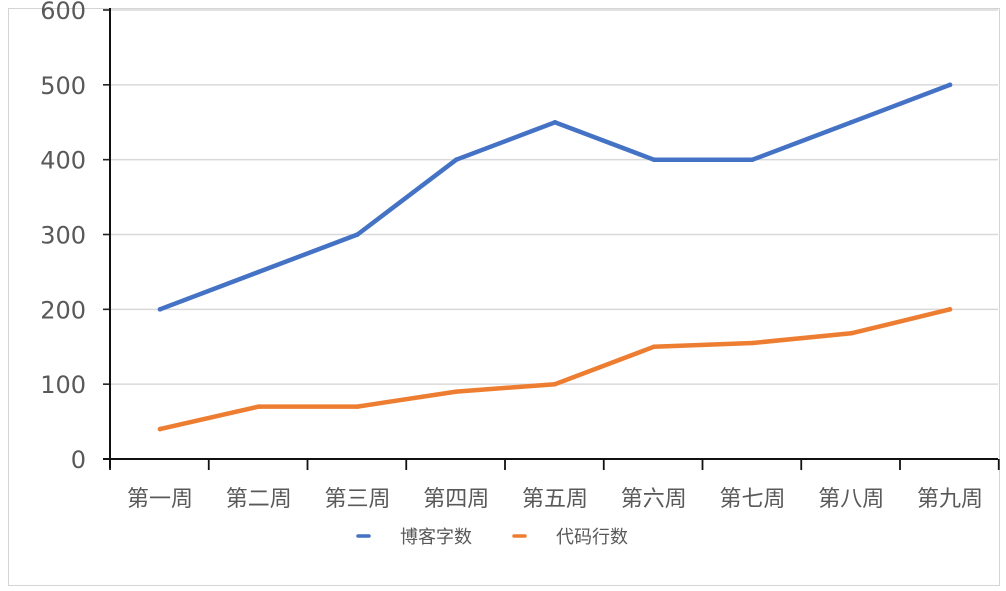 This screenshot has height=591, width=1006. I want to click on y-tick-label: 100, so click(63, 385).